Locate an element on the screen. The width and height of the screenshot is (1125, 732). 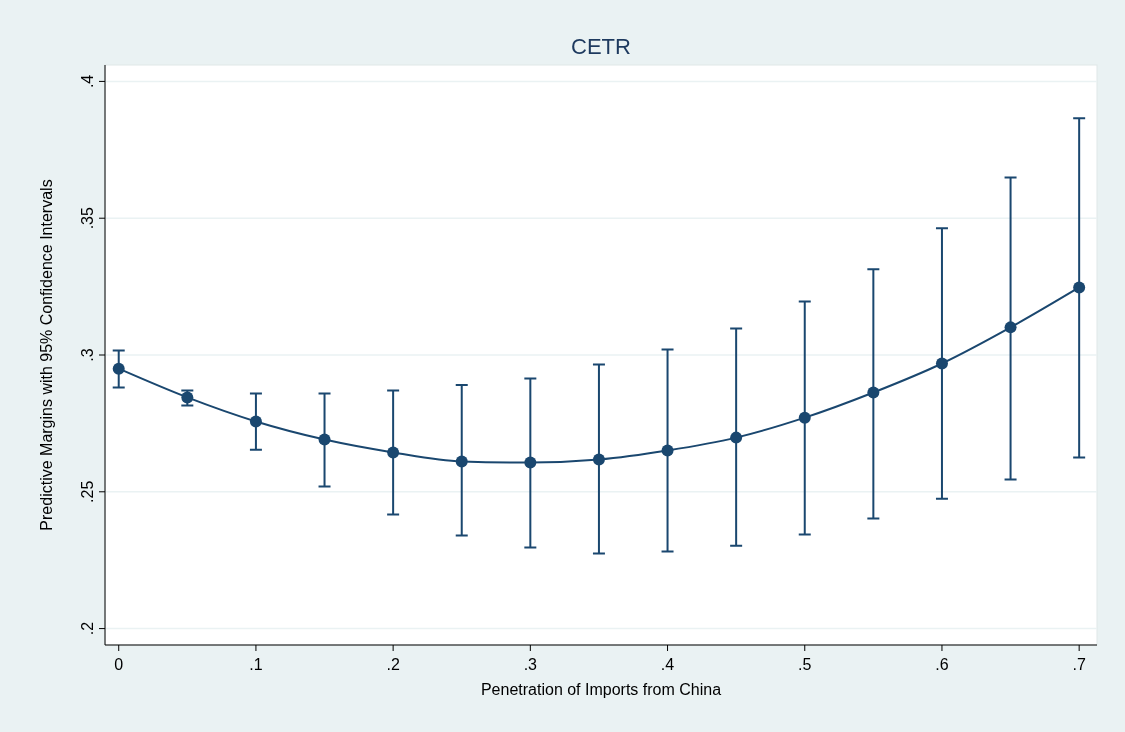
chart-title: CETR is located at coordinates (601, 46).